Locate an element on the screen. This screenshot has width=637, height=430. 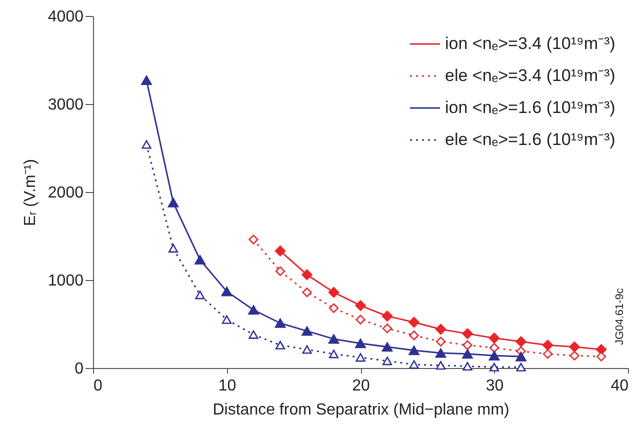
y-axis-title: Eᵣ (V.m⁻¹) is located at coordinates (30, 192).